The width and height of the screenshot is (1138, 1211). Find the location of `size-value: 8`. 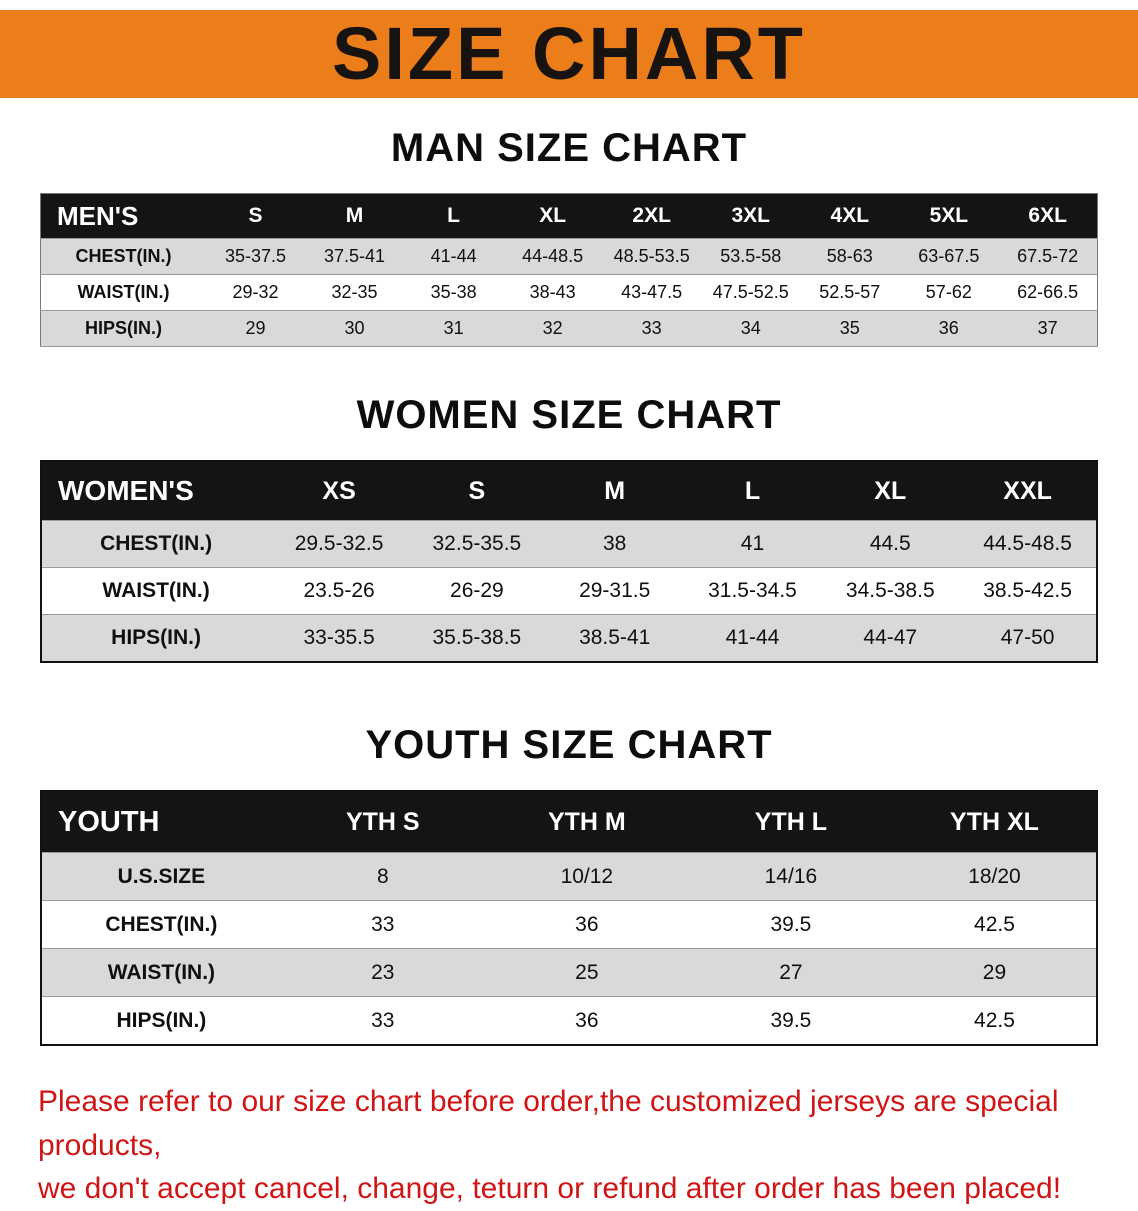

size-value: 8 is located at coordinates (382, 876).